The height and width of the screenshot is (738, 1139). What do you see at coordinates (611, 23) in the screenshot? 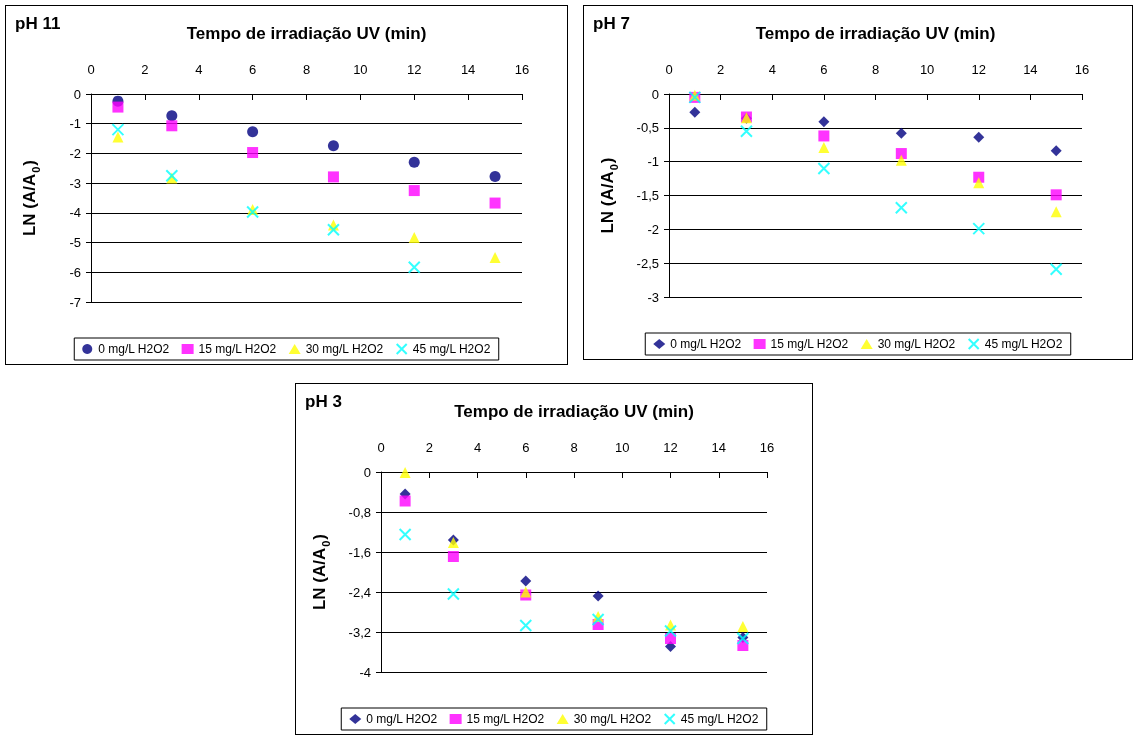
I see `chart-title: pH 7` at bounding box center [611, 23].